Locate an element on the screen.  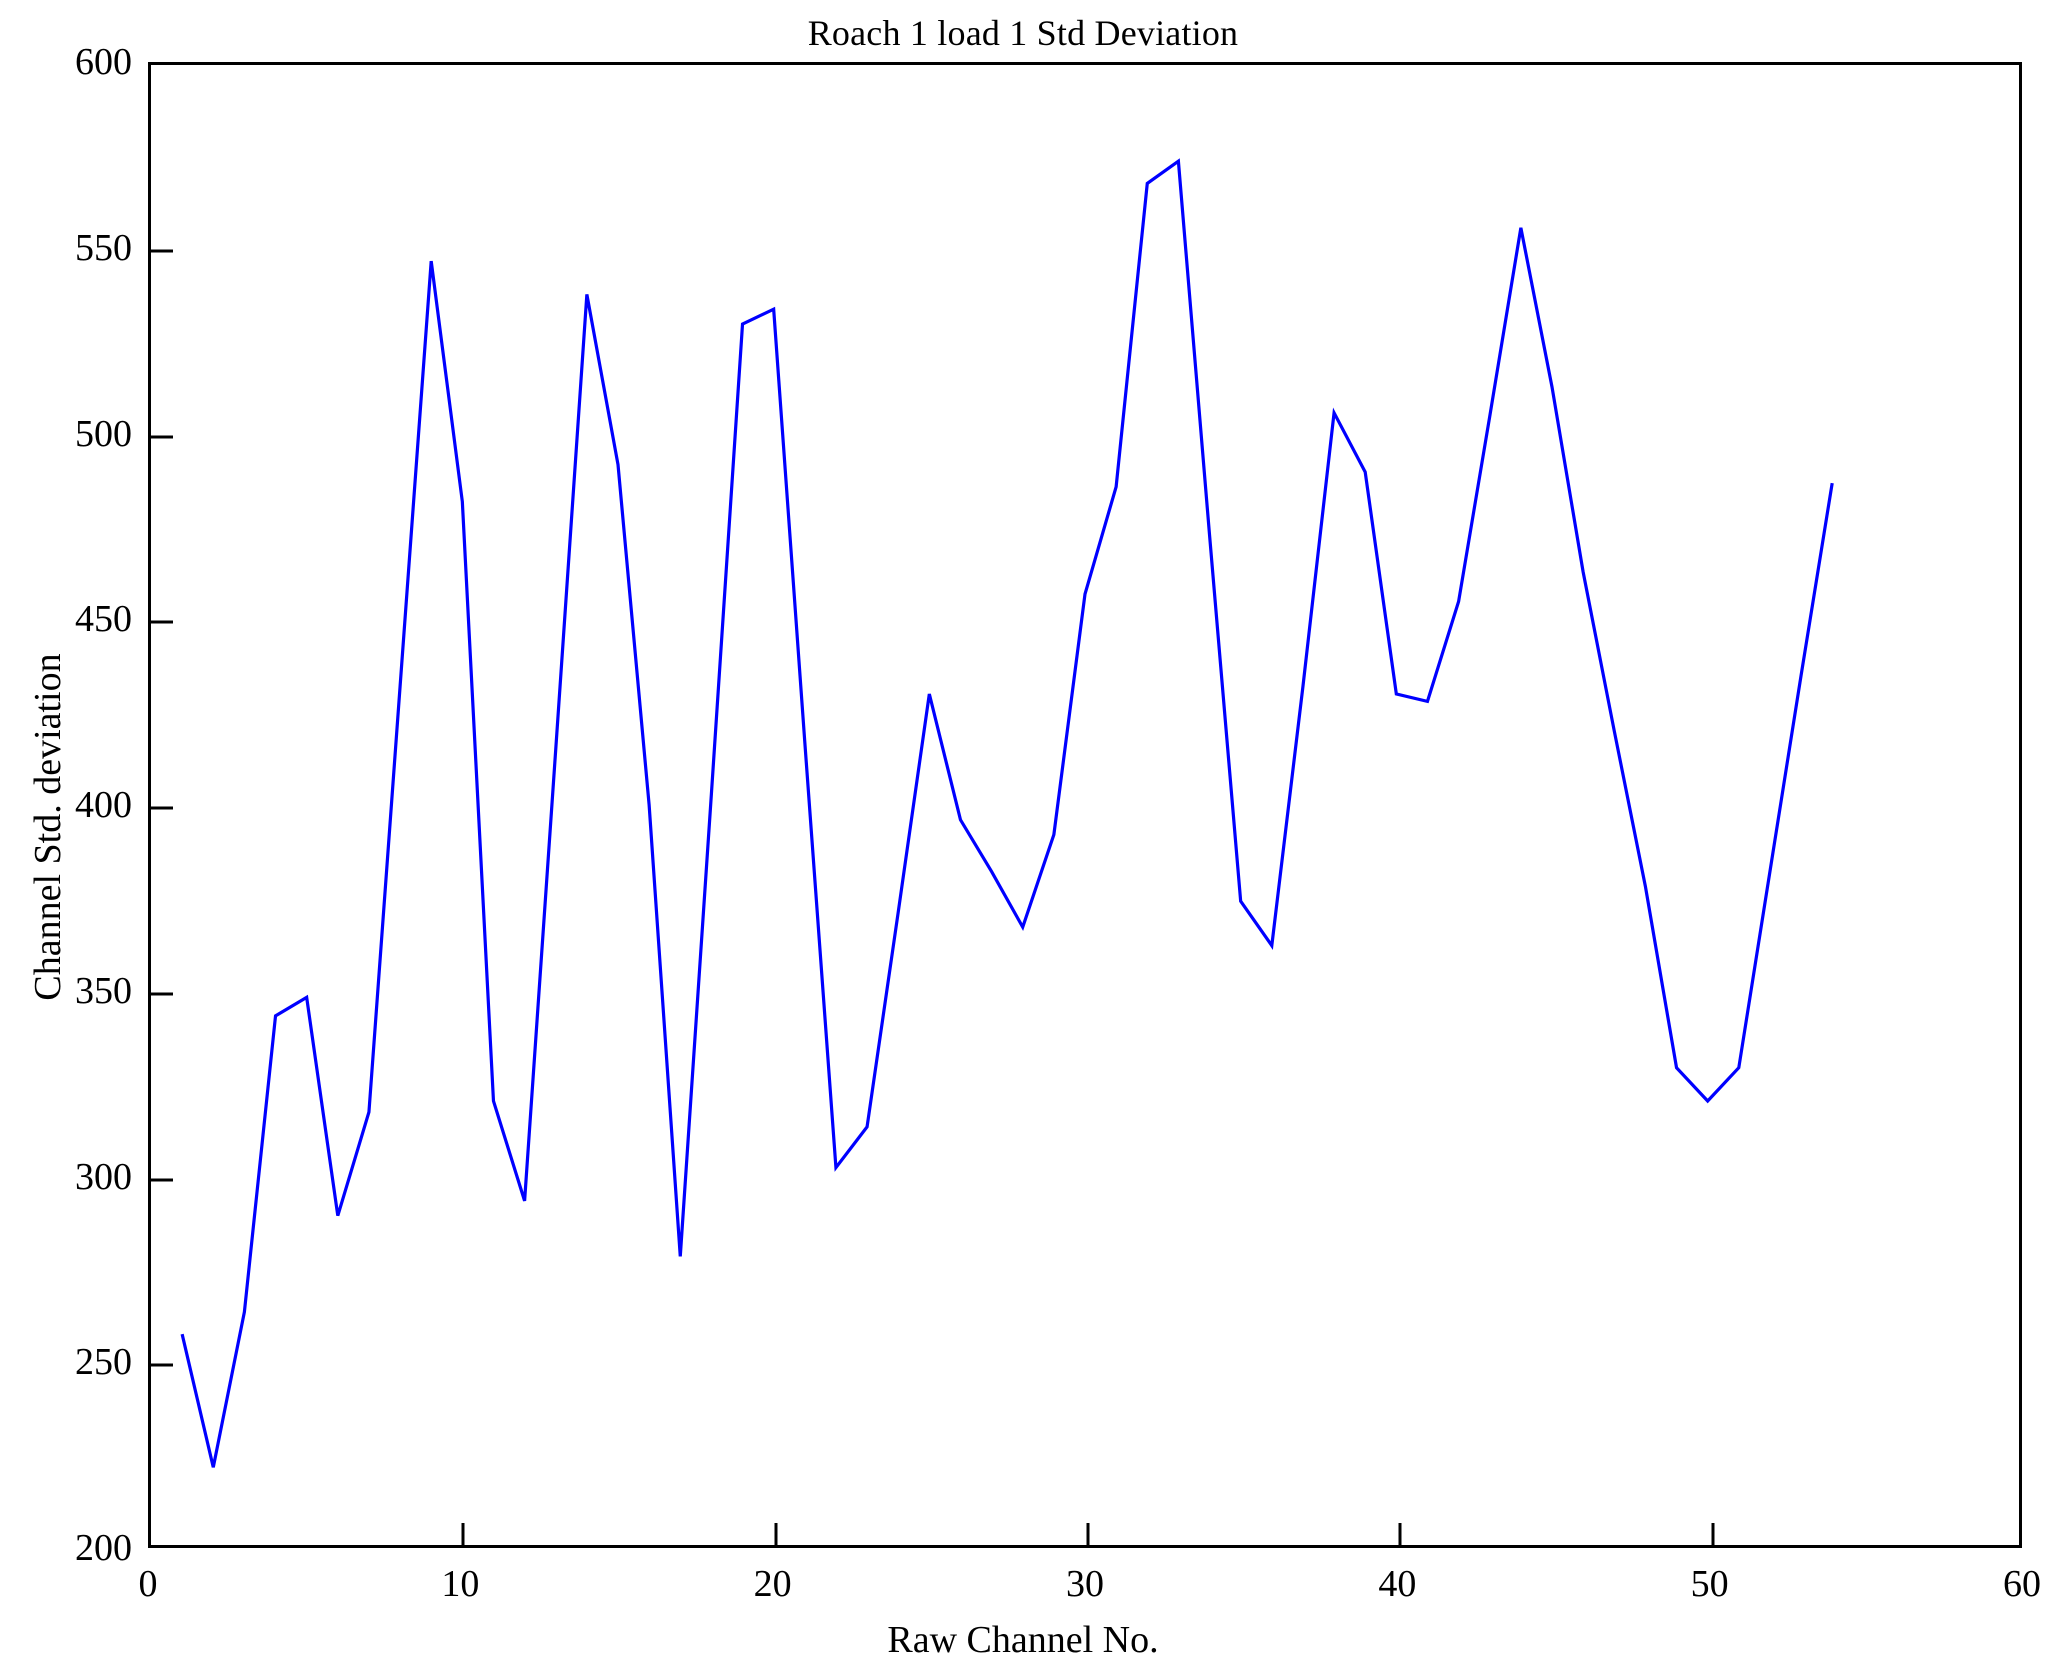
x-tick-label: 20 is located at coordinates (772, 1584).